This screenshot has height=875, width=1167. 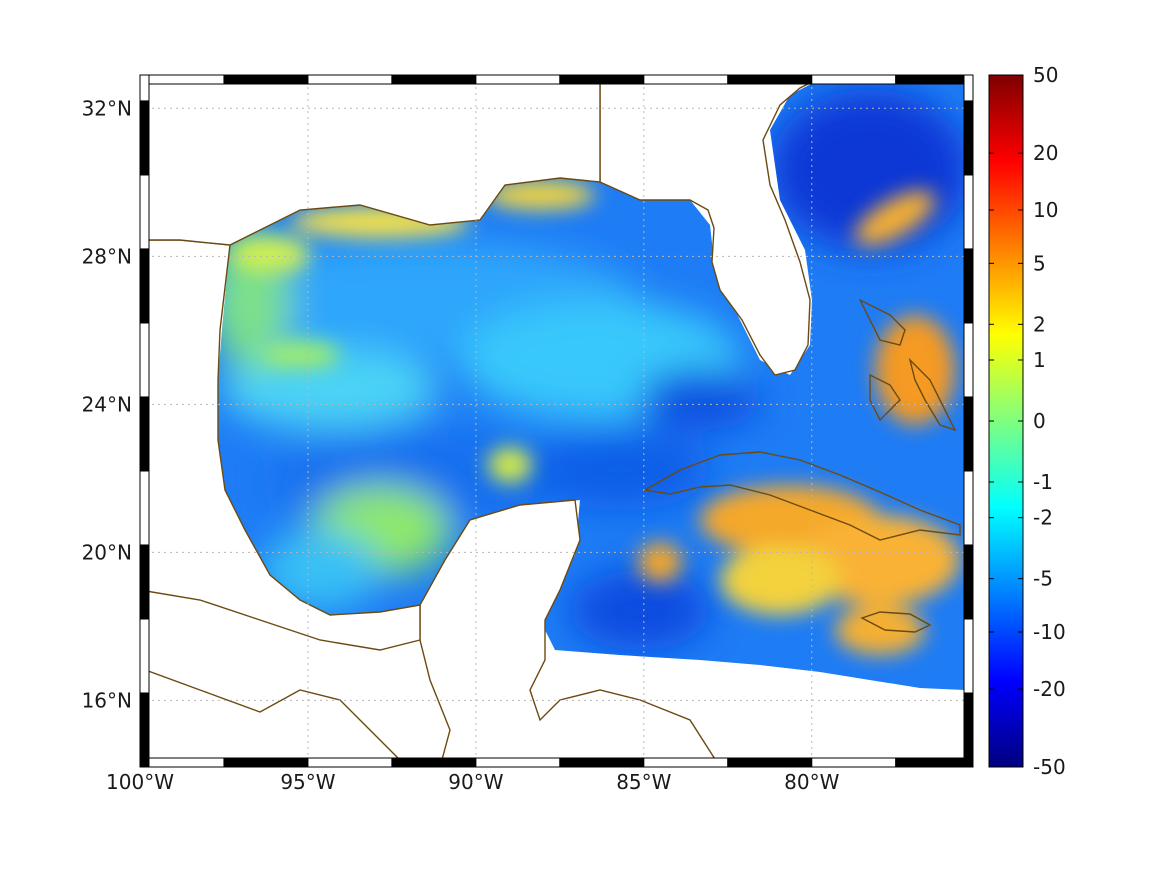 What do you see at coordinates (1039, 360) in the screenshot?
I see `colorbar-tick-label: 1` at bounding box center [1039, 360].